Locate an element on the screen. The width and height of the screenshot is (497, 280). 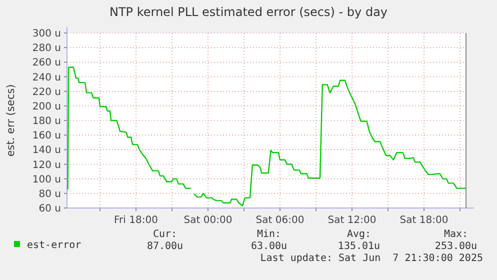
y-tick-label: 280 u is located at coordinates (46, 48).